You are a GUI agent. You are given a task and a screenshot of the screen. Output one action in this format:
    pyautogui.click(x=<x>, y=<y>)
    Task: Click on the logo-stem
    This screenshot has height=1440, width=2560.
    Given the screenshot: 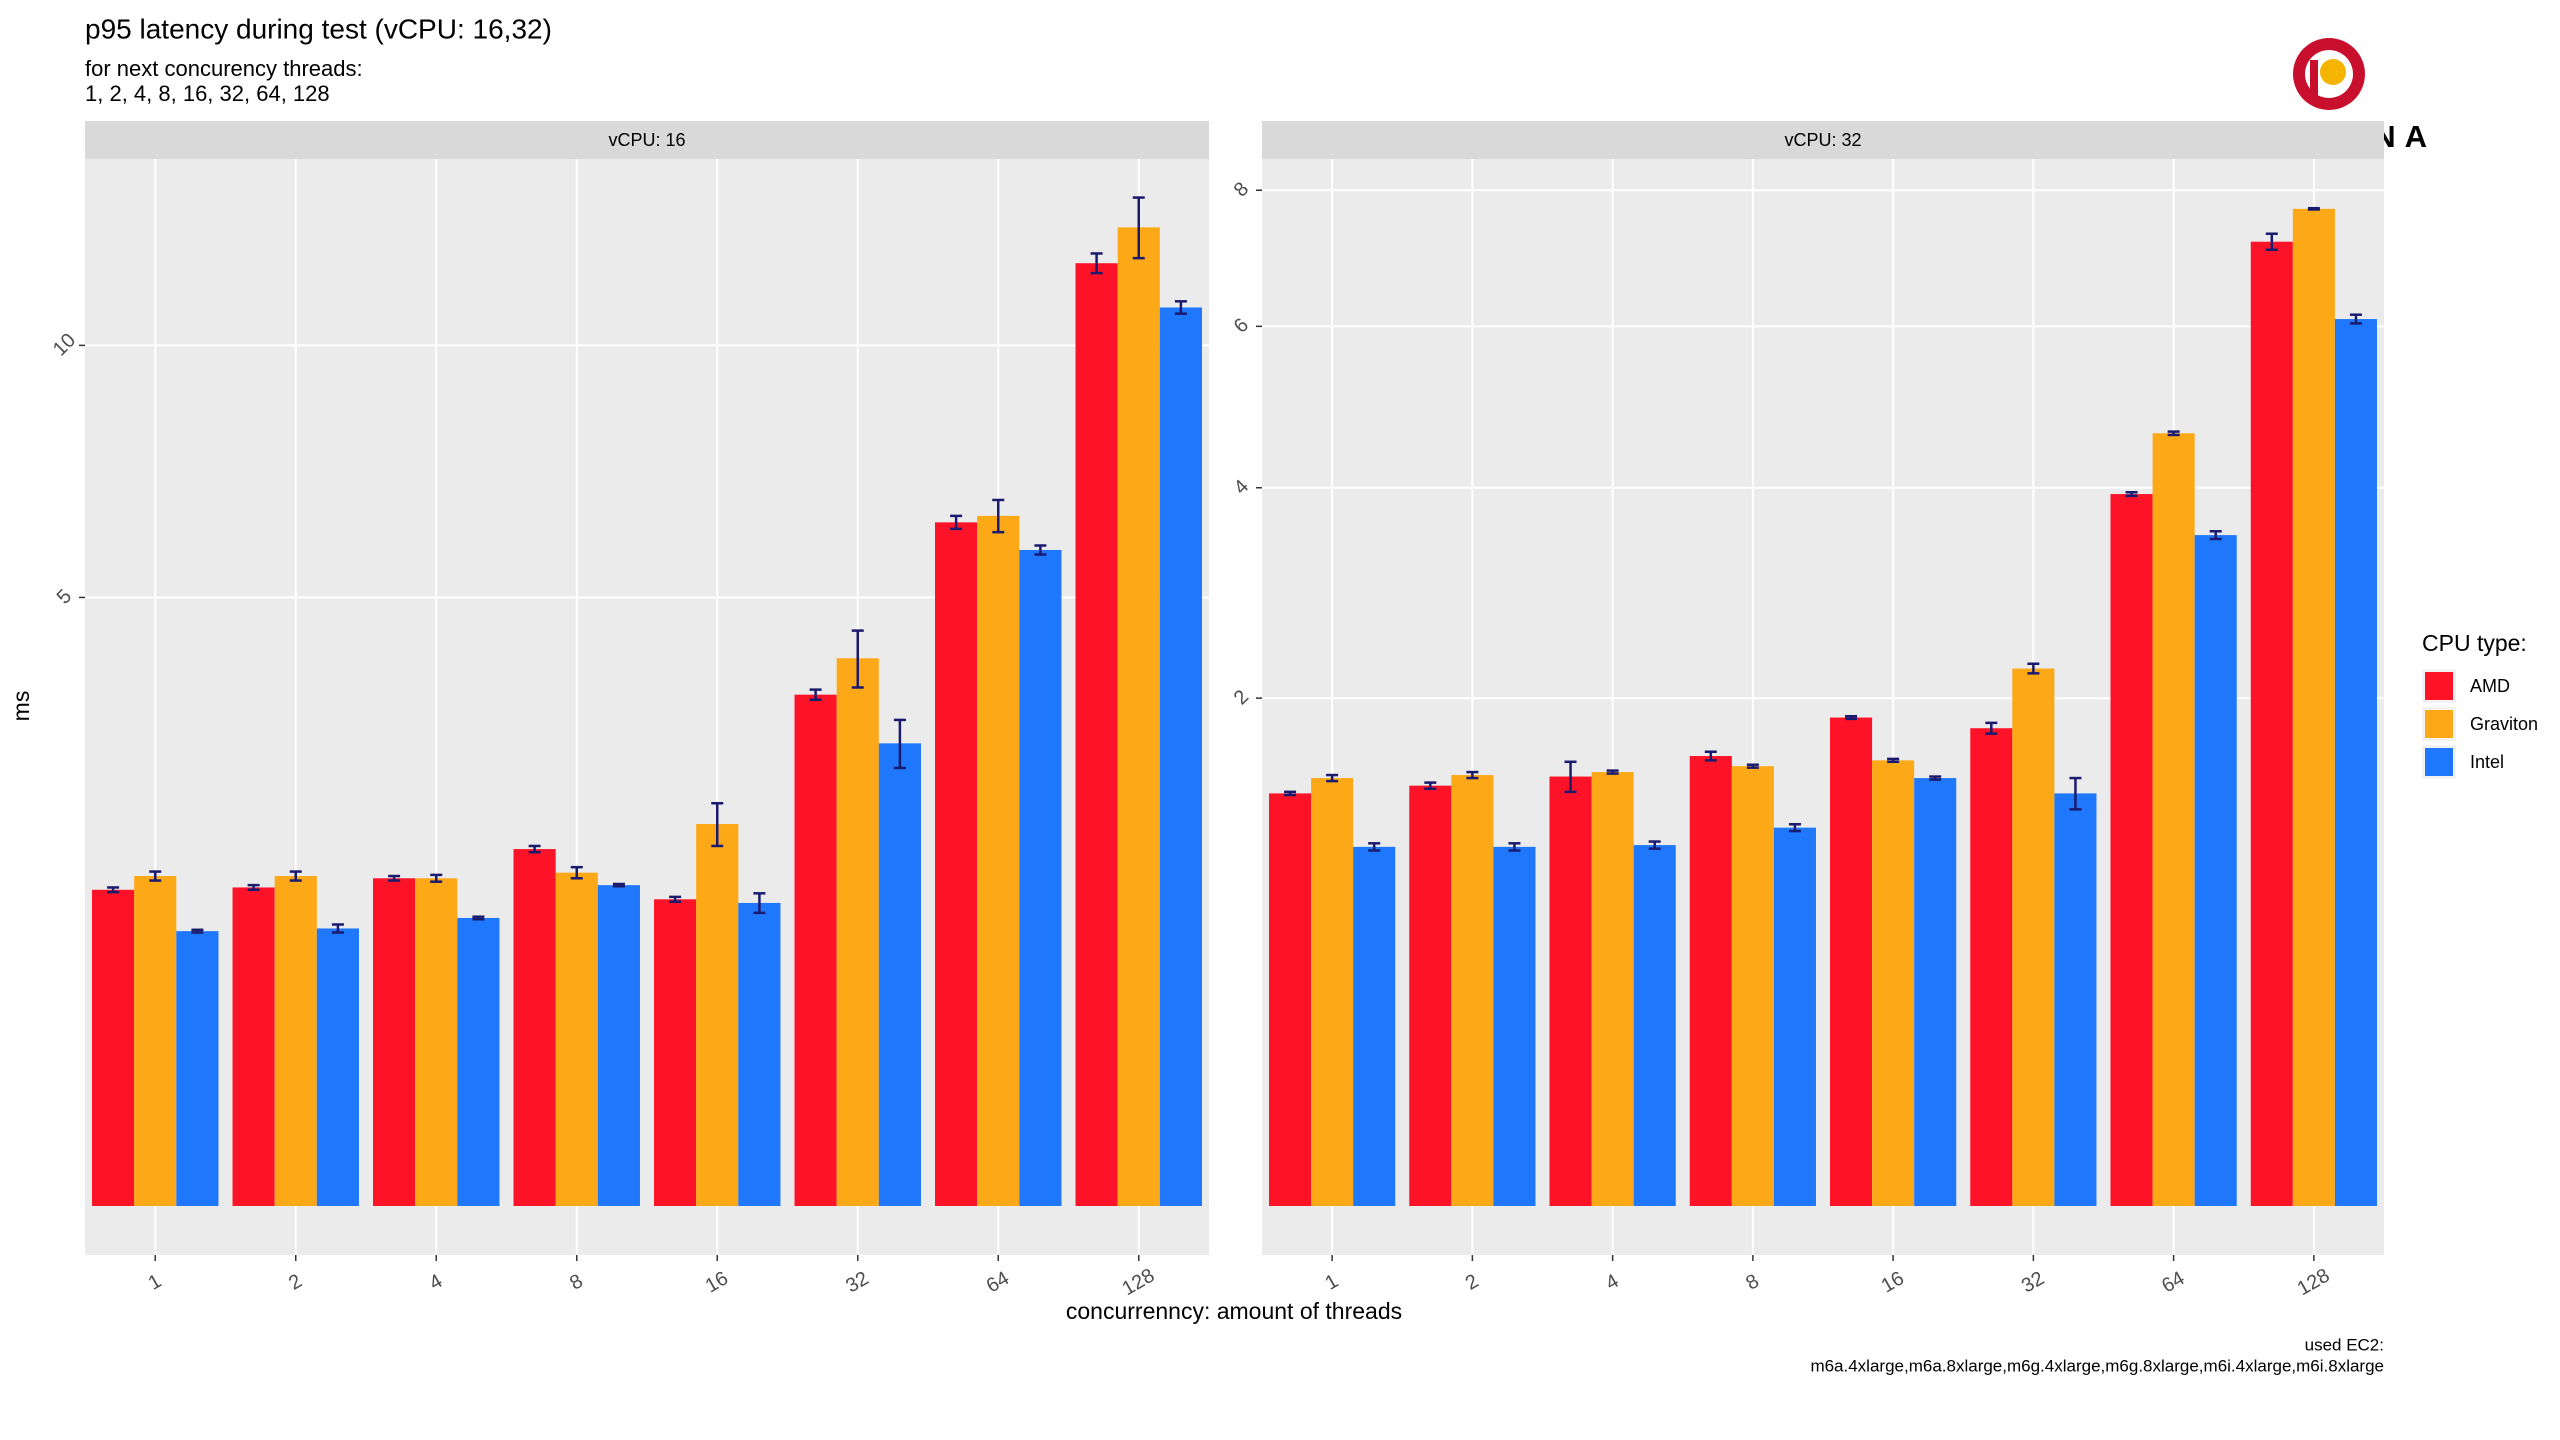 What is the action you would take?
    pyautogui.click(x=2314, y=80)
    